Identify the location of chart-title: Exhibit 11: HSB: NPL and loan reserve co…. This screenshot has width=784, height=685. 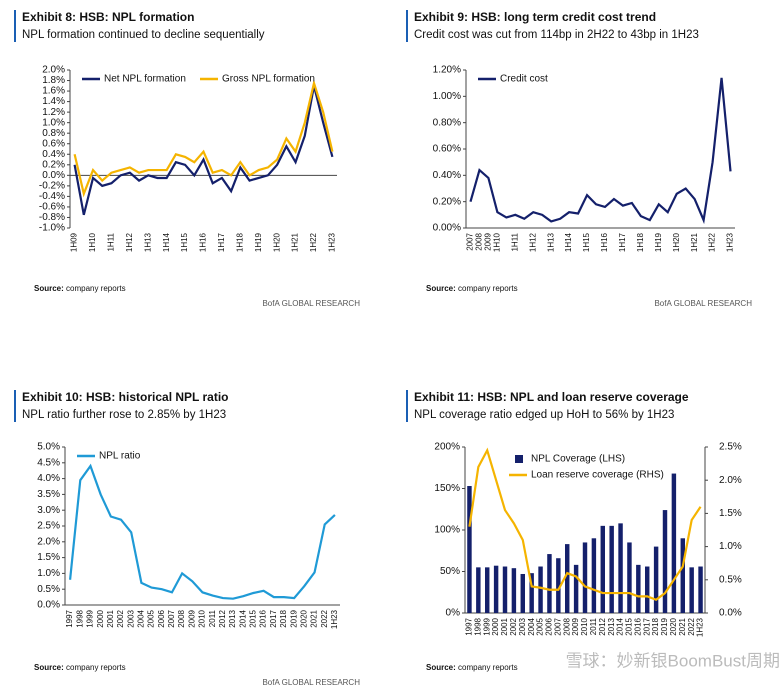
(551, 397).